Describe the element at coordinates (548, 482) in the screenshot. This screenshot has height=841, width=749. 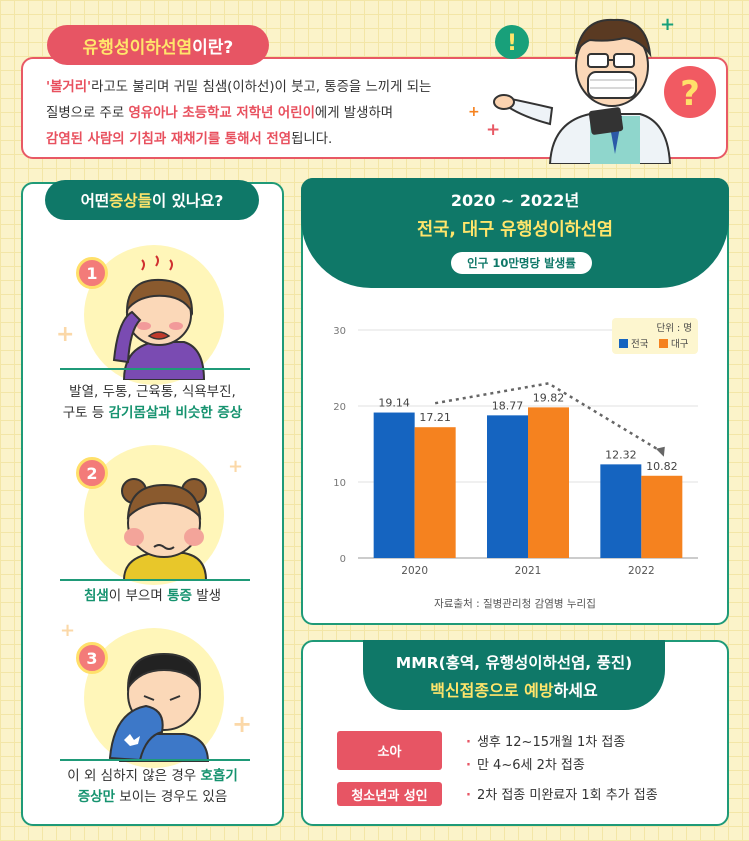
I see `bar-대구-2021` at that location.